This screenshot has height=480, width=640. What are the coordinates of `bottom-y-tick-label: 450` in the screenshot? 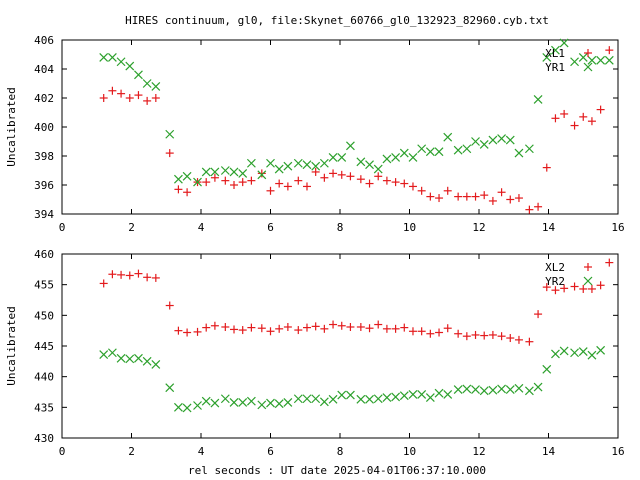 It's located at (44, 315).